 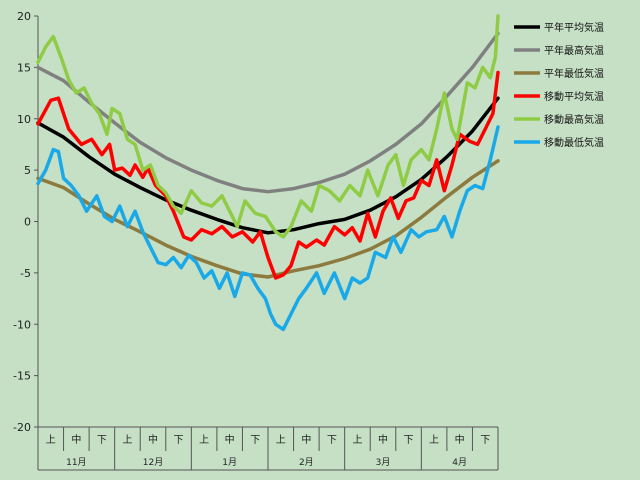 What do you see at coordinates (27, 222) in the screenshot?
I see `y-tick-label: 0` at bounding box center [27, 222].